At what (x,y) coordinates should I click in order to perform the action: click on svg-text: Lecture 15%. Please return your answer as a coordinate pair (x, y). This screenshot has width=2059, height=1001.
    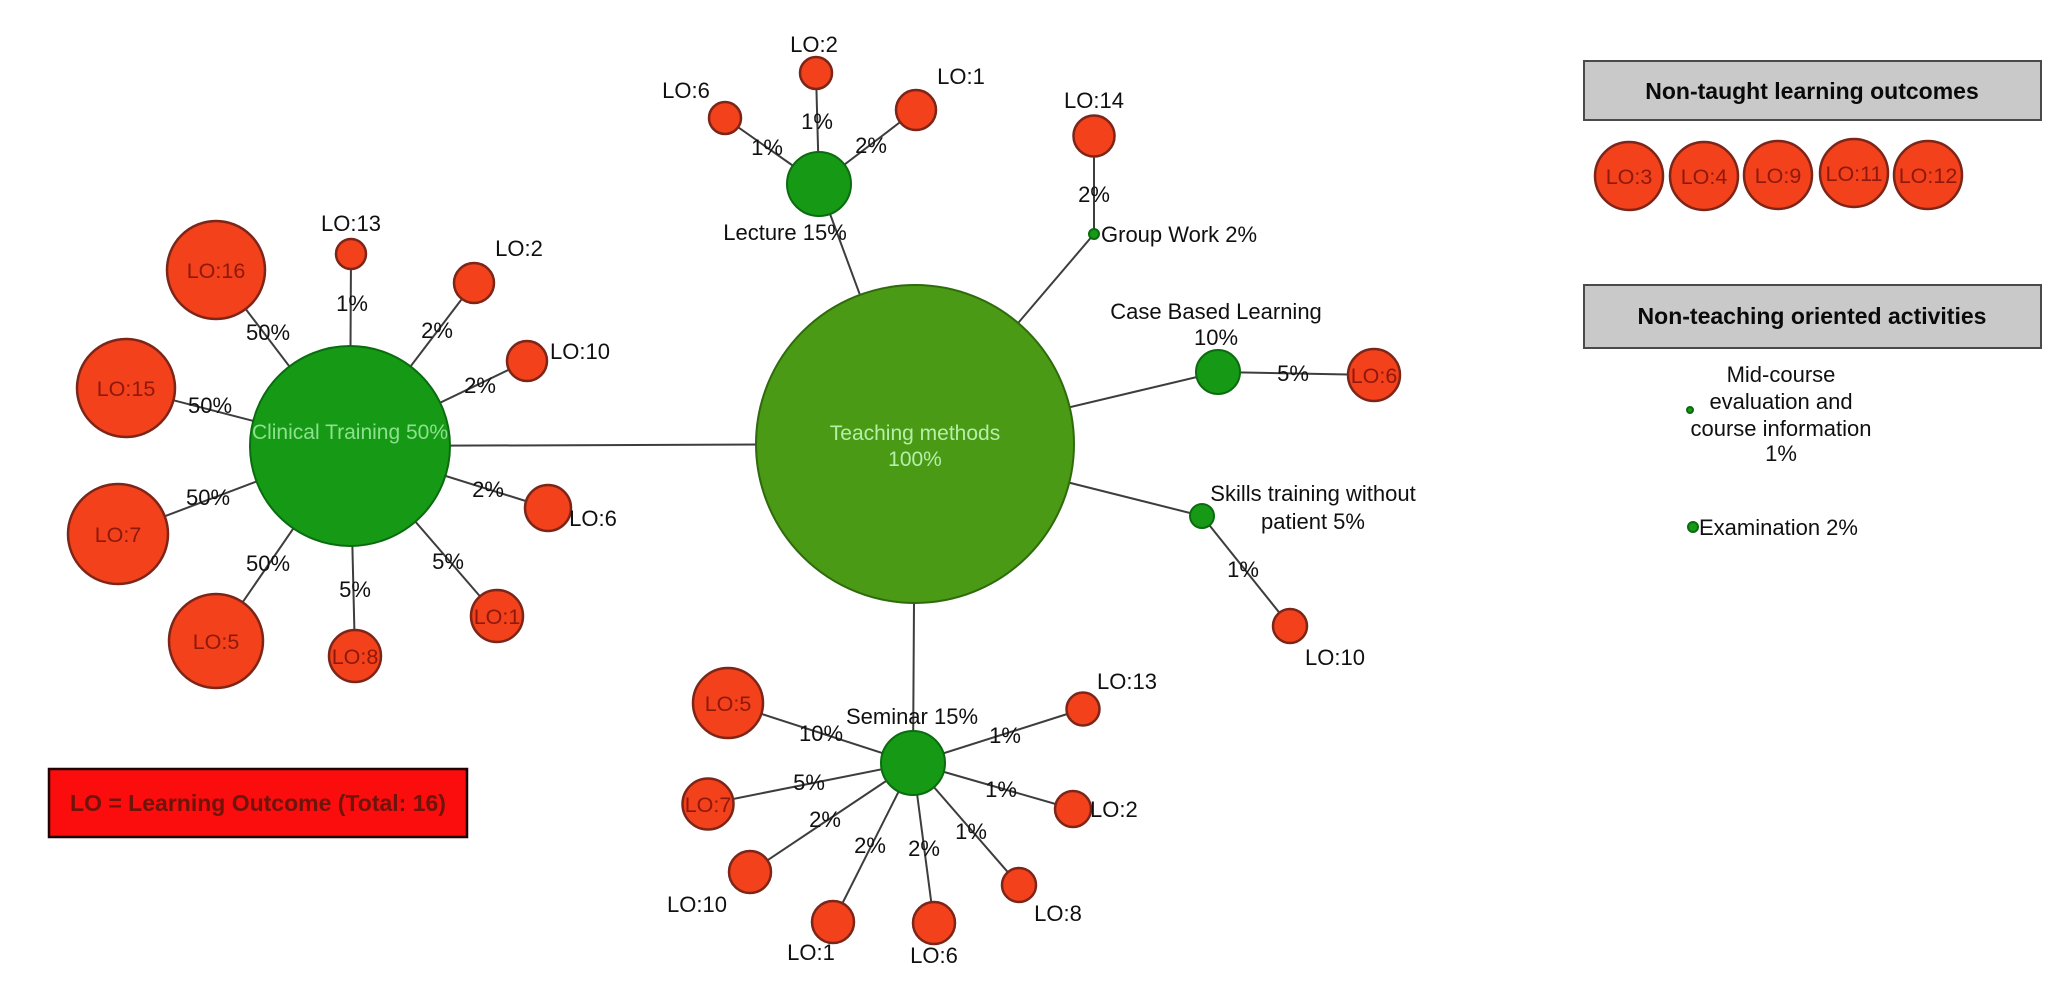
    Looking at the image, I should click on (785, 232).